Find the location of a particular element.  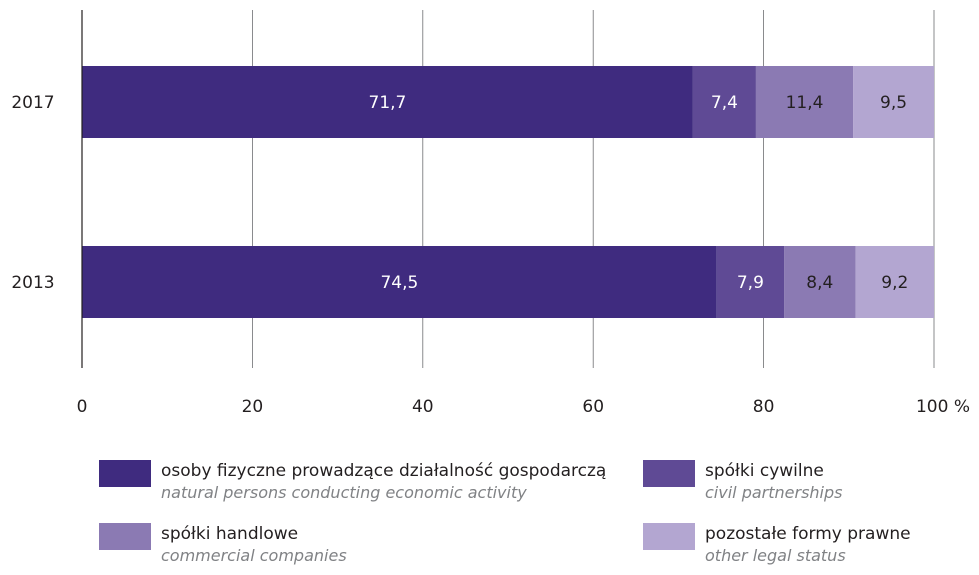

category-label: 2017 is located at coordinates (32, 103).